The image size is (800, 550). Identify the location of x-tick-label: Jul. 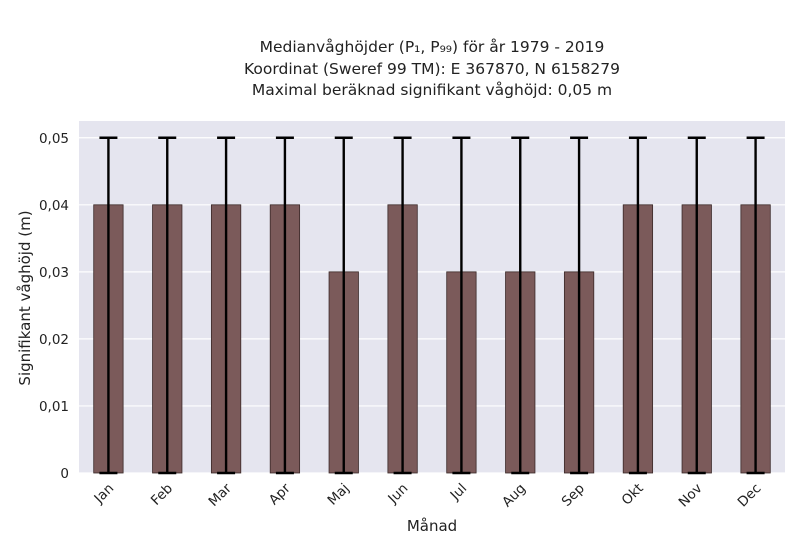
(459, 493).